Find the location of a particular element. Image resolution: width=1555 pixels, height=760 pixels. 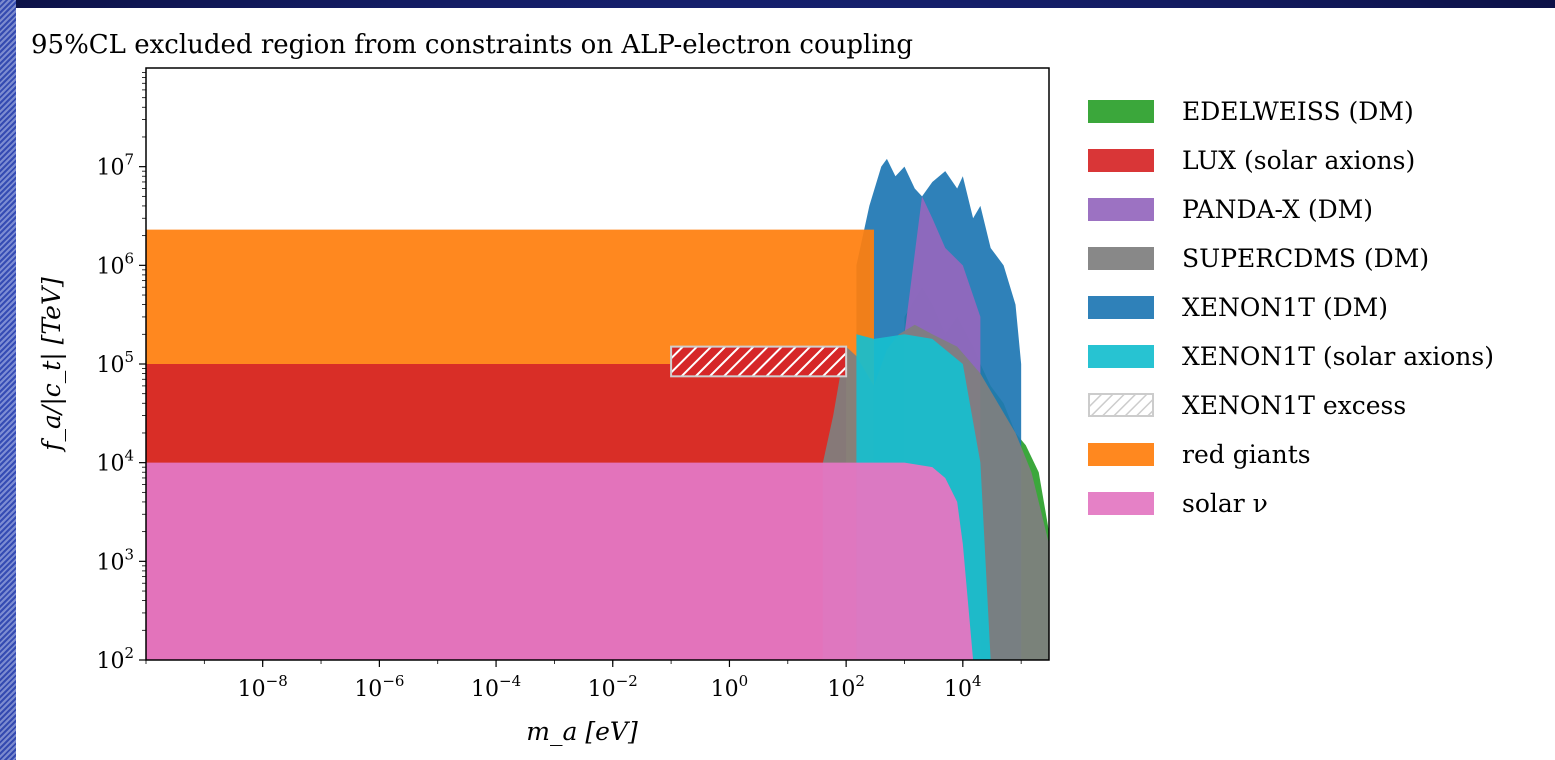

x-tick-label: 10⁻⁴ is located at coordinates (496, 687).